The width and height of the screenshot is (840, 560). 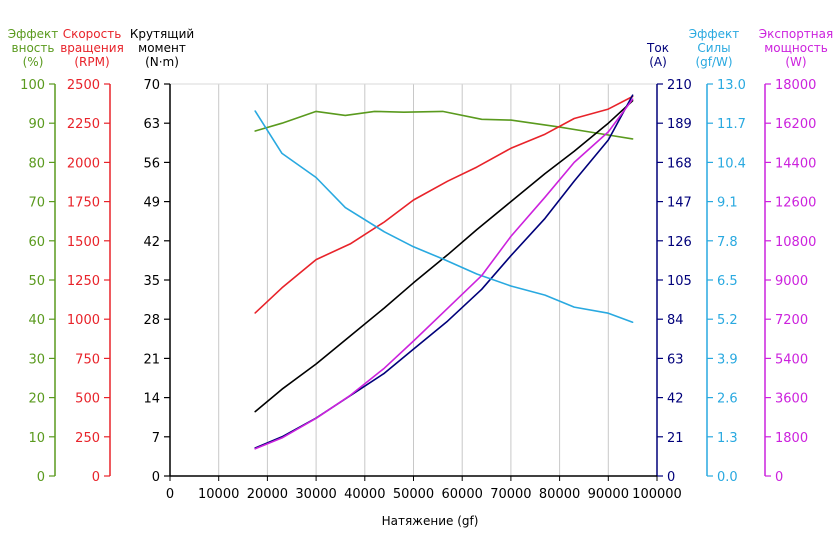 I want to click on x-tick-label: 70000, so click(x=510, y=494).